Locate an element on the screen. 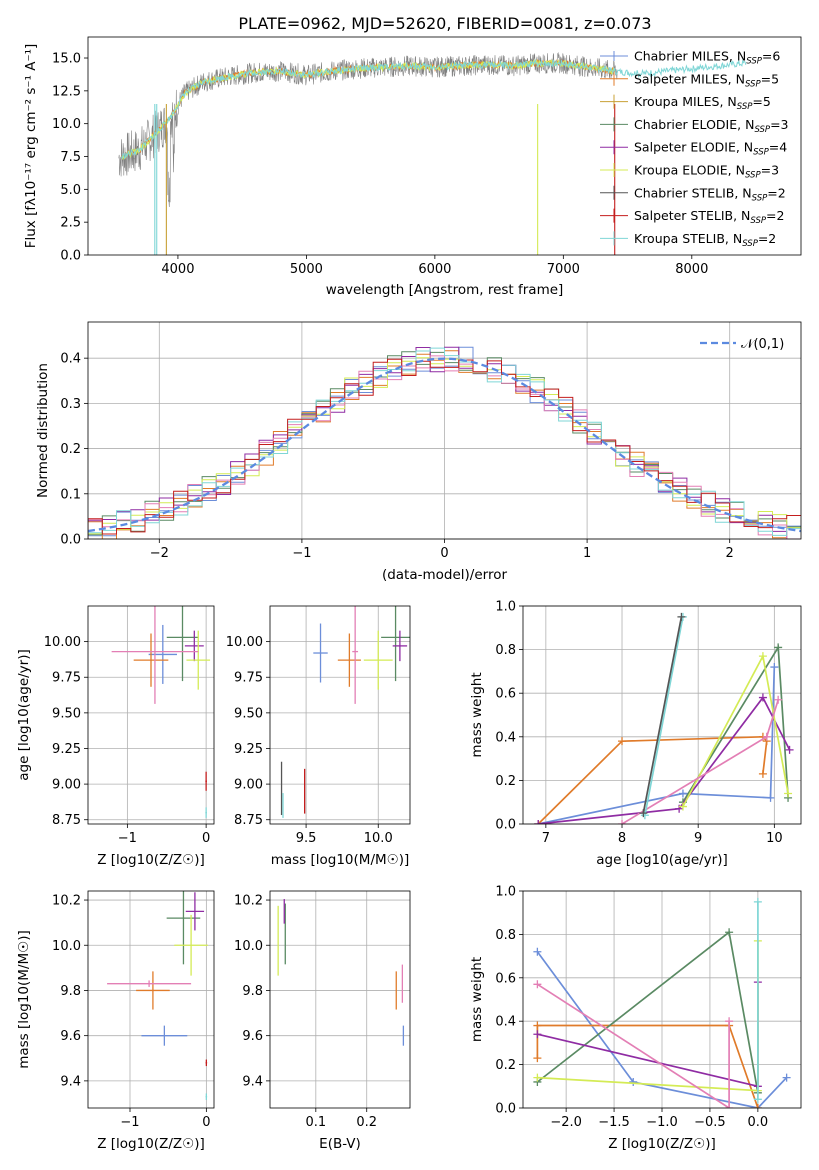 The image size is (819, 1170). y-tick-label: 7.5 is located at coordinates (70, 157).